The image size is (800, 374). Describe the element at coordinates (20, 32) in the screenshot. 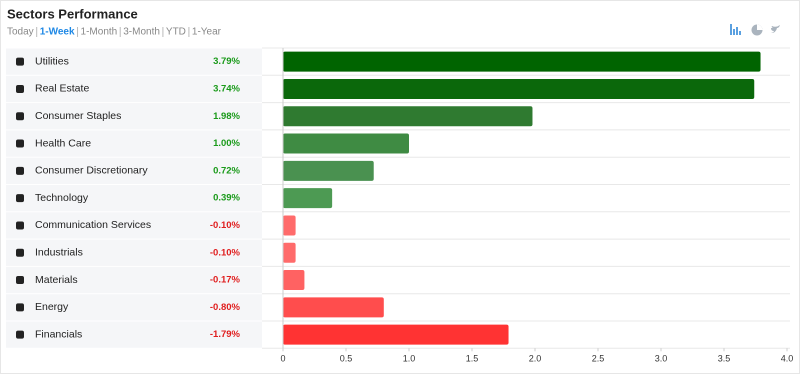

I see `tab: Today` at that location.